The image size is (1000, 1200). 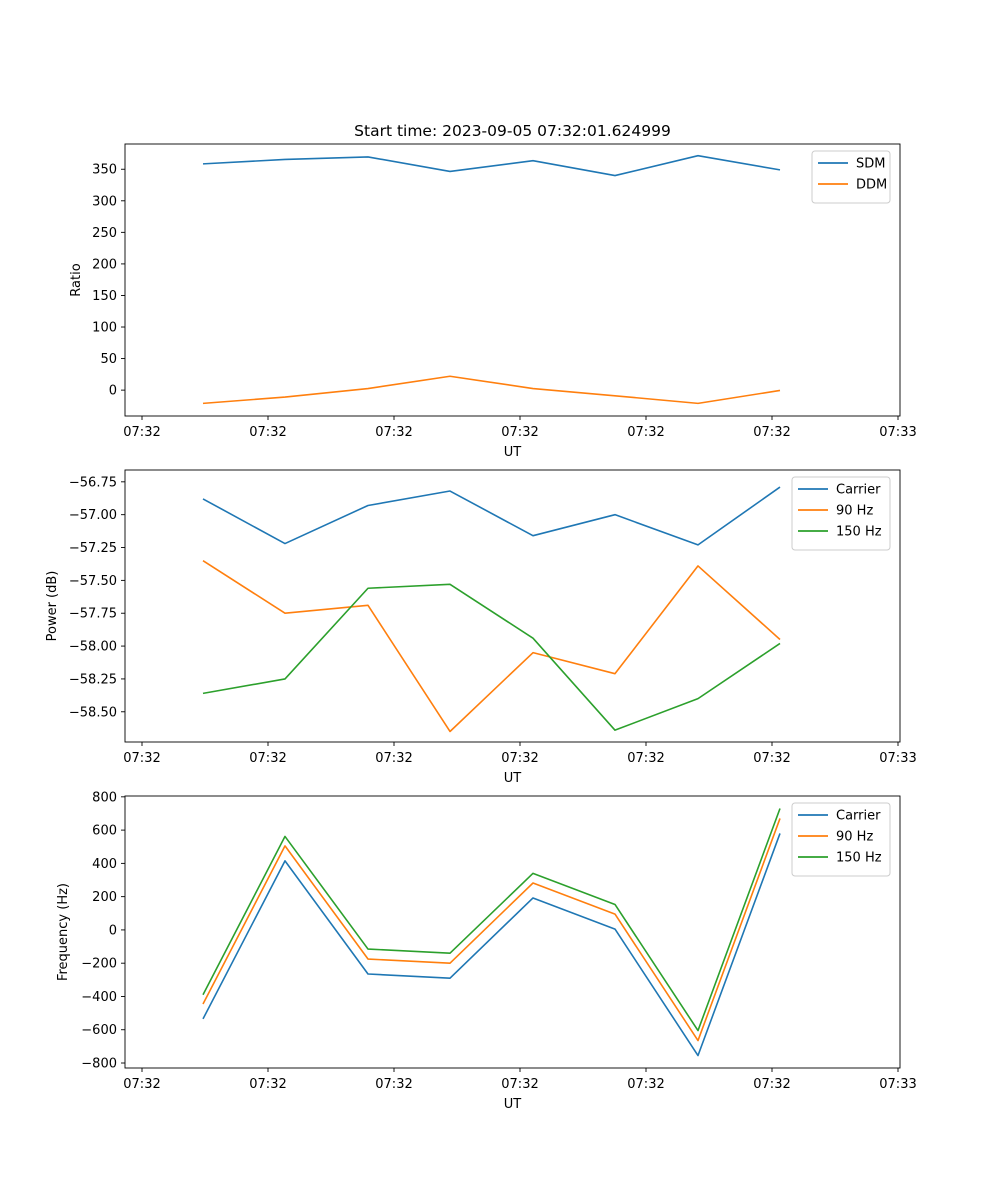 What do you see at coordinates (870, 164) in the screenshot?
I see `legend-label: SDM` at bounding box center [870, 164].